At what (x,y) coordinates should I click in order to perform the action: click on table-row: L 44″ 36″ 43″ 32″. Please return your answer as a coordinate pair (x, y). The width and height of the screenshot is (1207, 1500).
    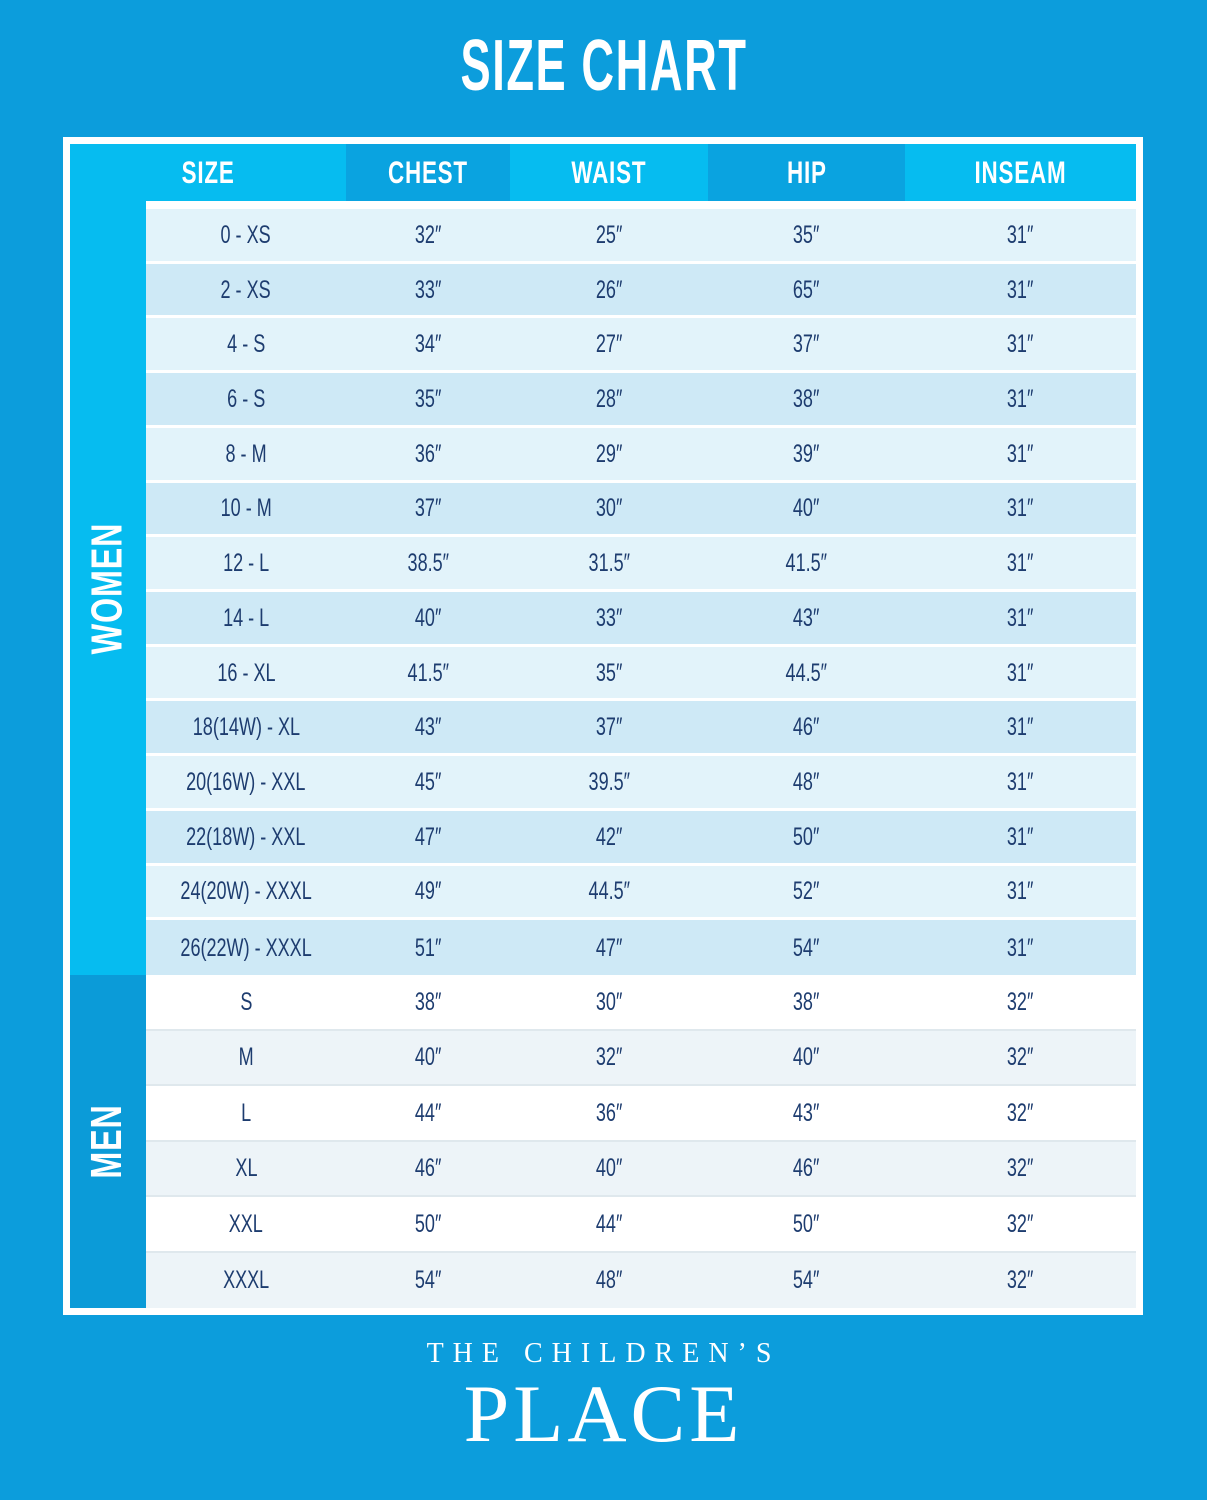
    Looking at the image, I should click on (641, 1114).